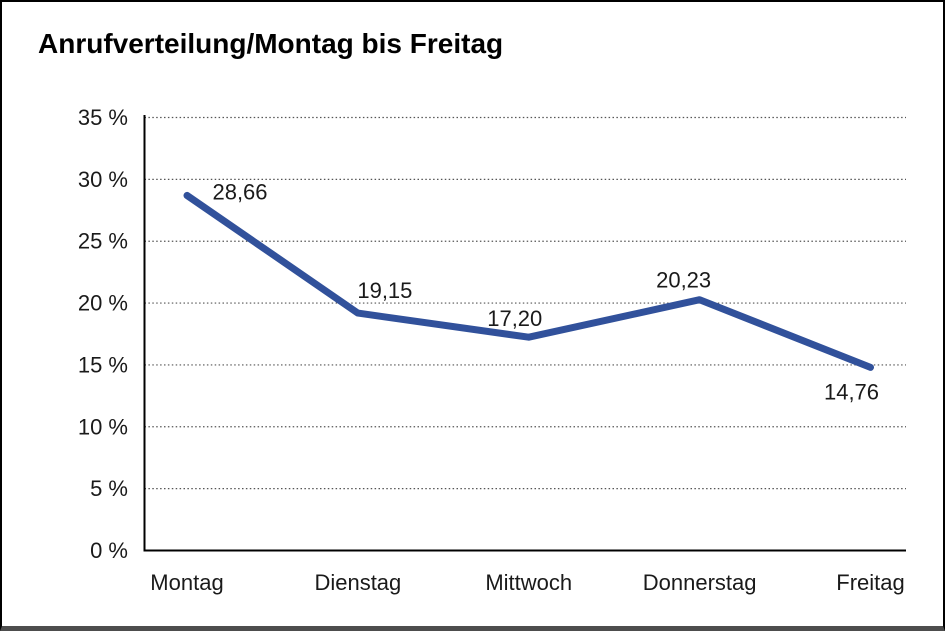 This screenshot has height=631, width=945. I want to click on data-label: 28,66, so click(239, 191).